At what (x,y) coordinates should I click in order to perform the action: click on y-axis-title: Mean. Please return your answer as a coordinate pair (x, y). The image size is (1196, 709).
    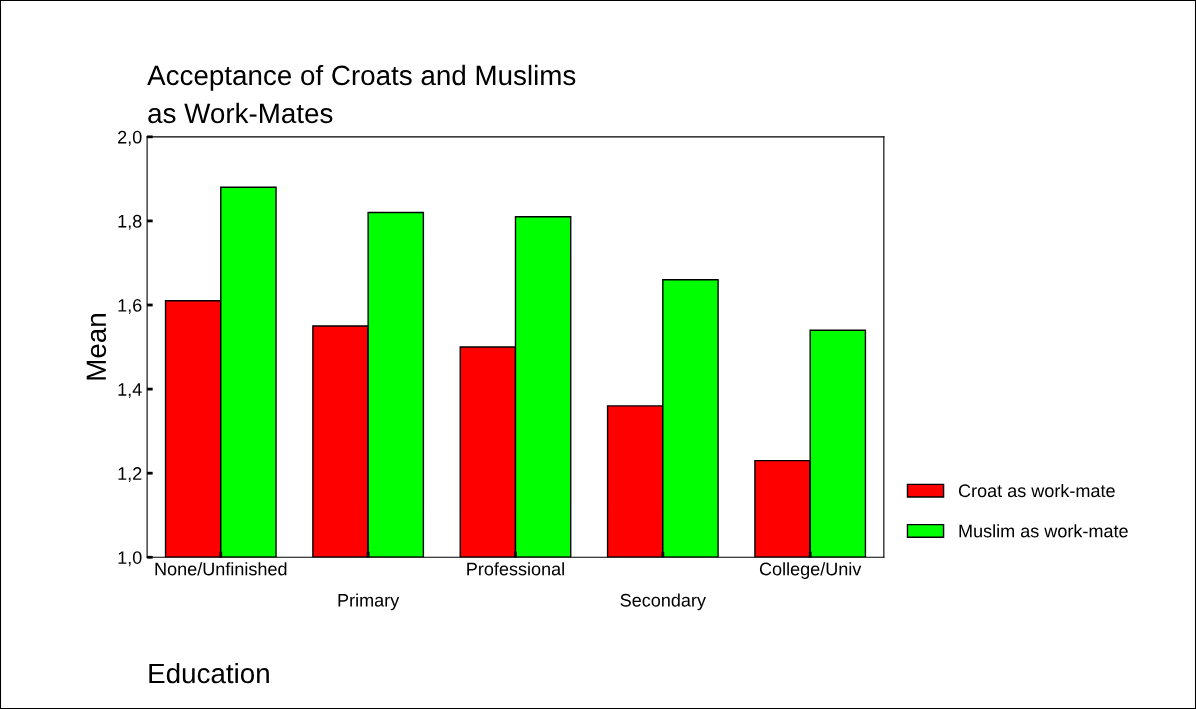
    Looking at the image, I should click on (96, 347).